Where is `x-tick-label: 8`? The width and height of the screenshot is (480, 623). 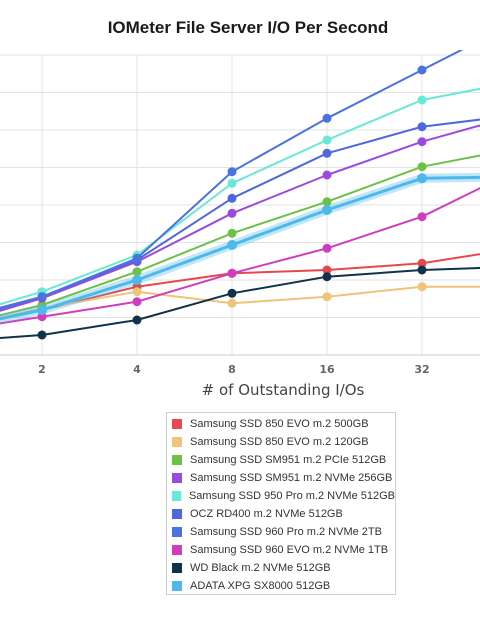
x-tick-label: 8 is located at coordinates (232, 369).